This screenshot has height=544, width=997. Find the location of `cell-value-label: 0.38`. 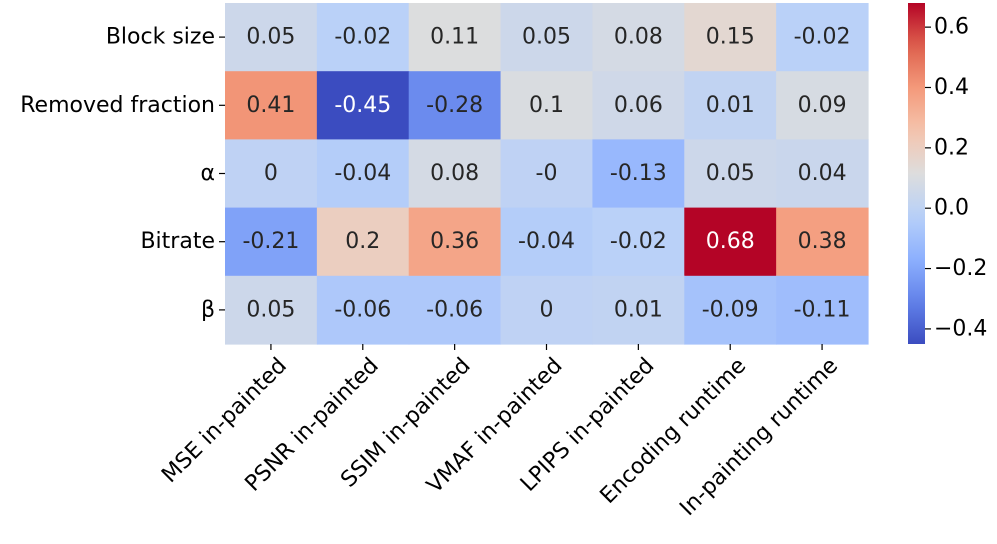

cell-value-label: 0.38 is located at coordinates (822, 241).